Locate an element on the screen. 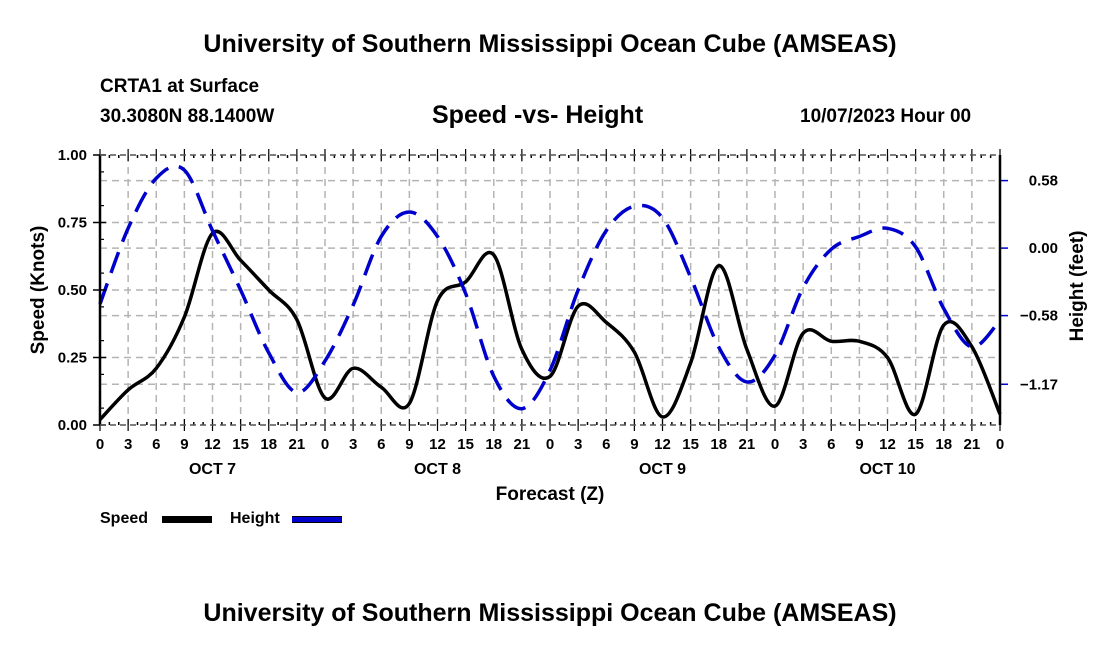 This screenshot has height=650, width=1100. coordinates-label: 30.3080N 88.1400W is located at coordinates (187, 116).